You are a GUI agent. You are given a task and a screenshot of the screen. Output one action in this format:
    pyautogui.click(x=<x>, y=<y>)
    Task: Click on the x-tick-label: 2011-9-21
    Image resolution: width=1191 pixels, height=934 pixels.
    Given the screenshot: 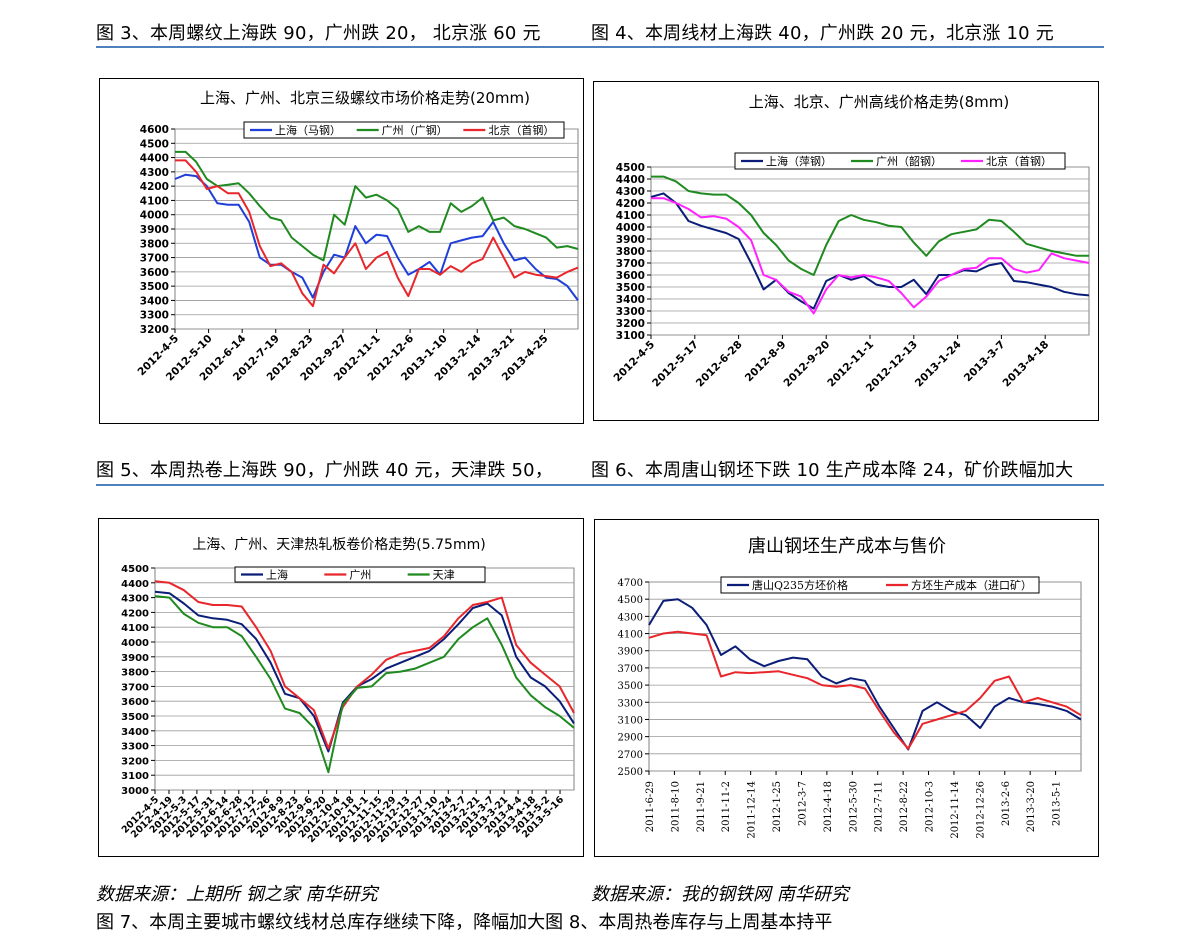 What is the action you would take?
    pyautogui.click(x=701, y=806)
    